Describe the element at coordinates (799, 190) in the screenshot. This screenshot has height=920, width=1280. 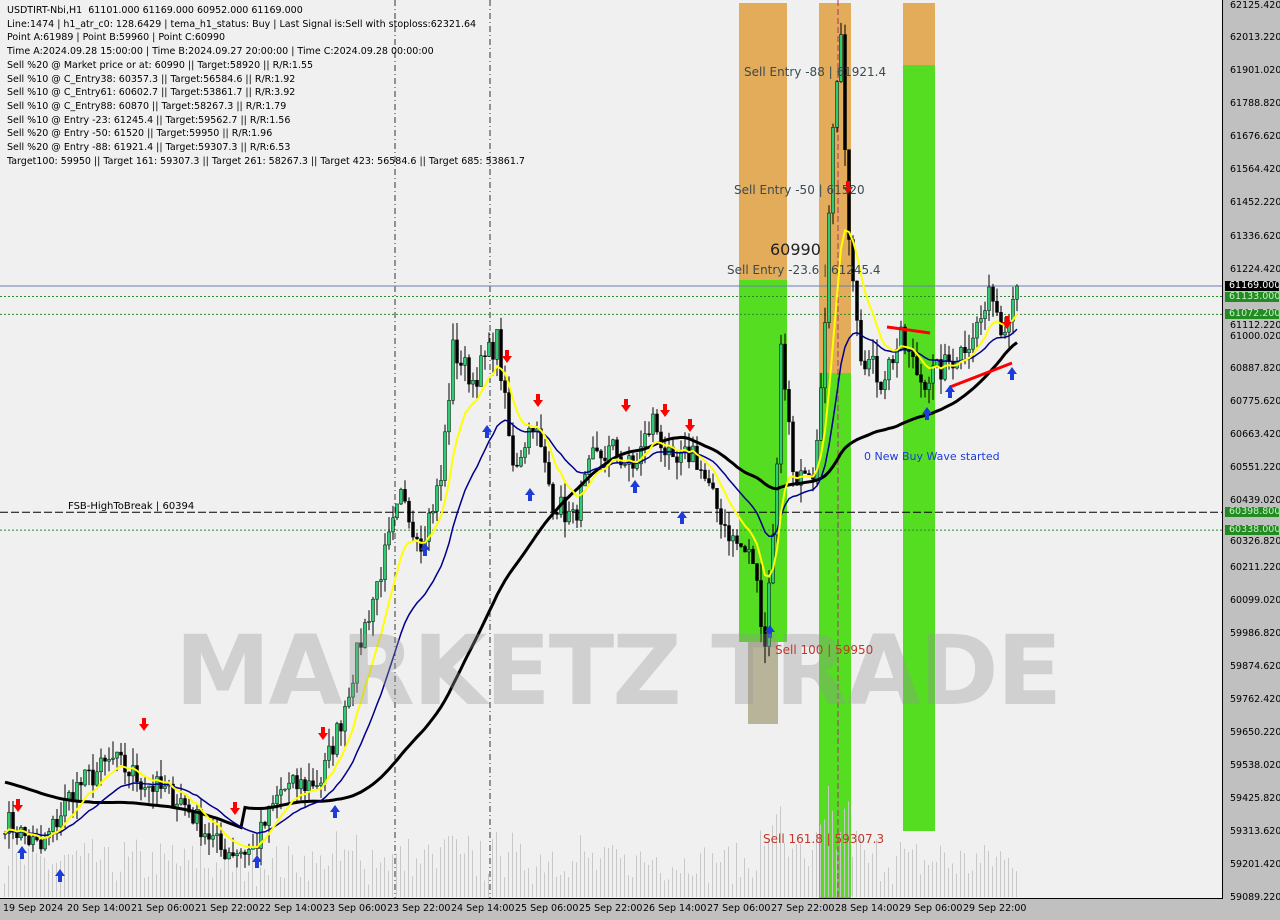
I see `sell-entry-50-label: Sell Entry -50 | 61520` at that location.